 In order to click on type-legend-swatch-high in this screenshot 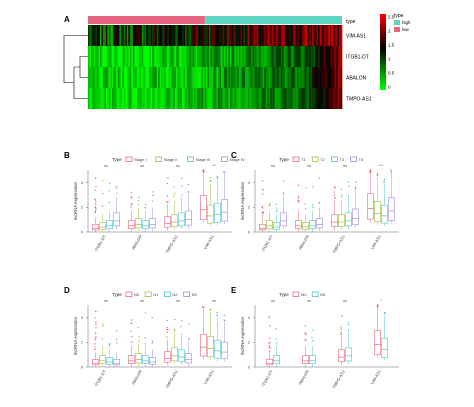, I will do `click(397, 22)`.